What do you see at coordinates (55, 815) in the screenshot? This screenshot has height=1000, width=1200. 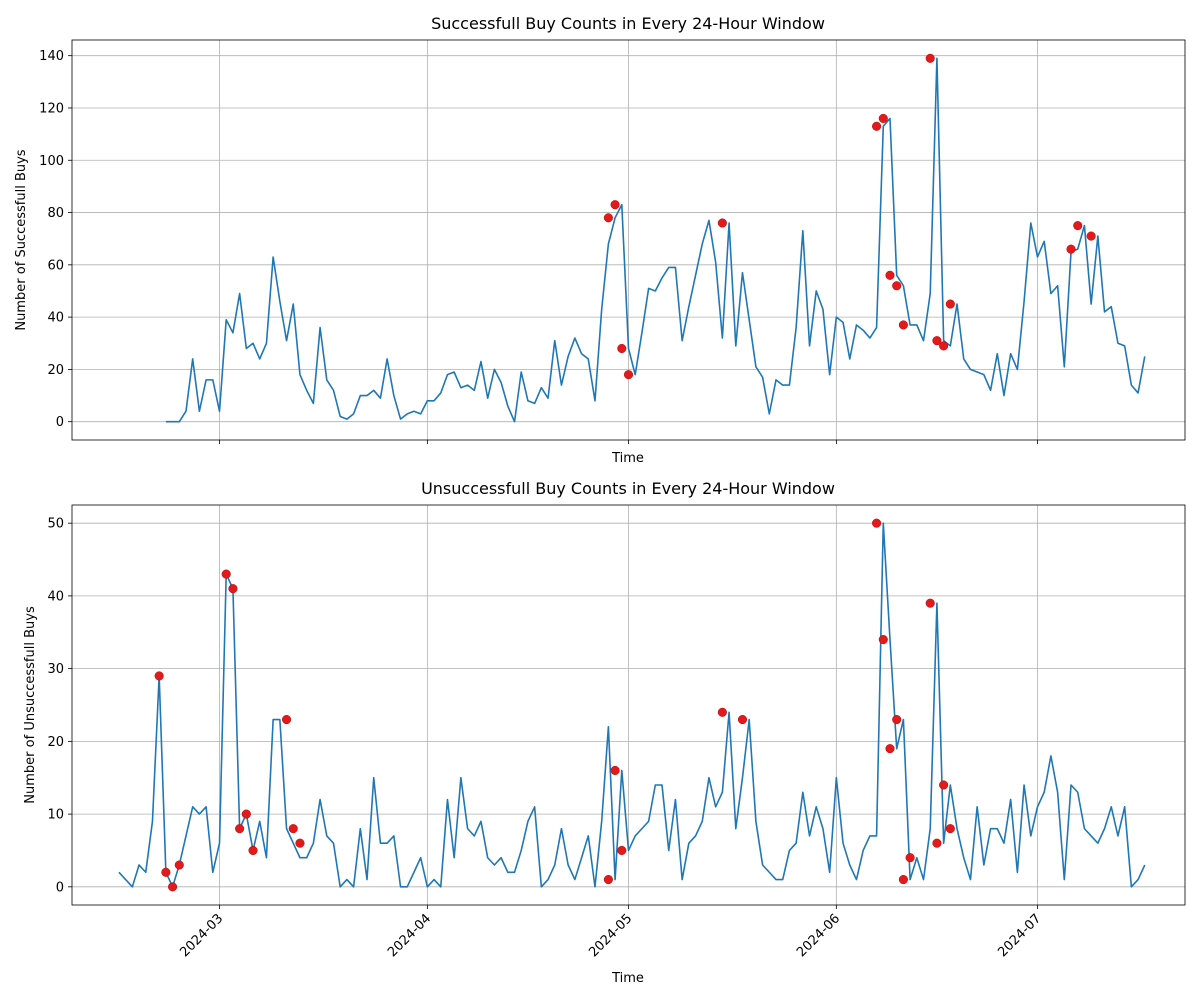 I see `y-tick-label: 10` at bounding box center [55, 815].